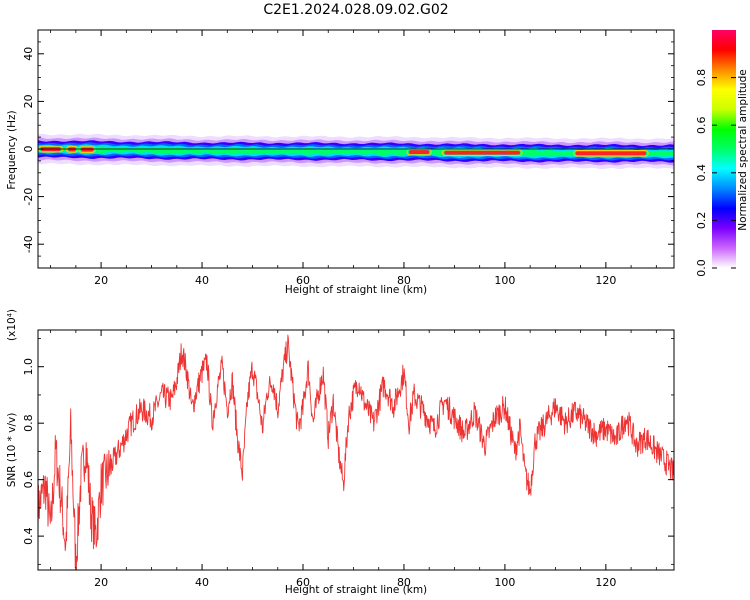 Image resolution: width=750 pixels, height=600 pixels. I want to click on colorbar-tick-label: 0.6, so click(701, 125).